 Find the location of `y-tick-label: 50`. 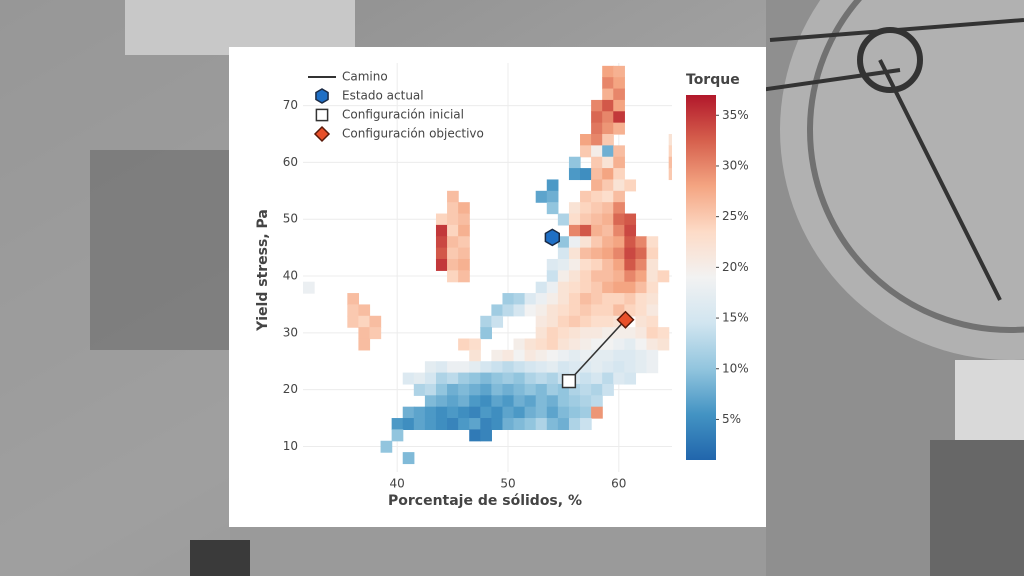

y-tick-label: 50 is located at coordinates (290, 219).